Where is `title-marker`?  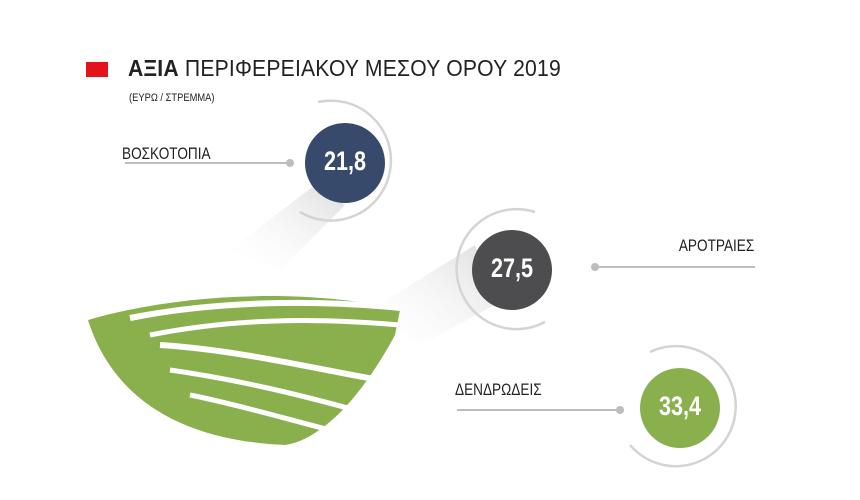 title-marker is located at coordinates (97, 69).